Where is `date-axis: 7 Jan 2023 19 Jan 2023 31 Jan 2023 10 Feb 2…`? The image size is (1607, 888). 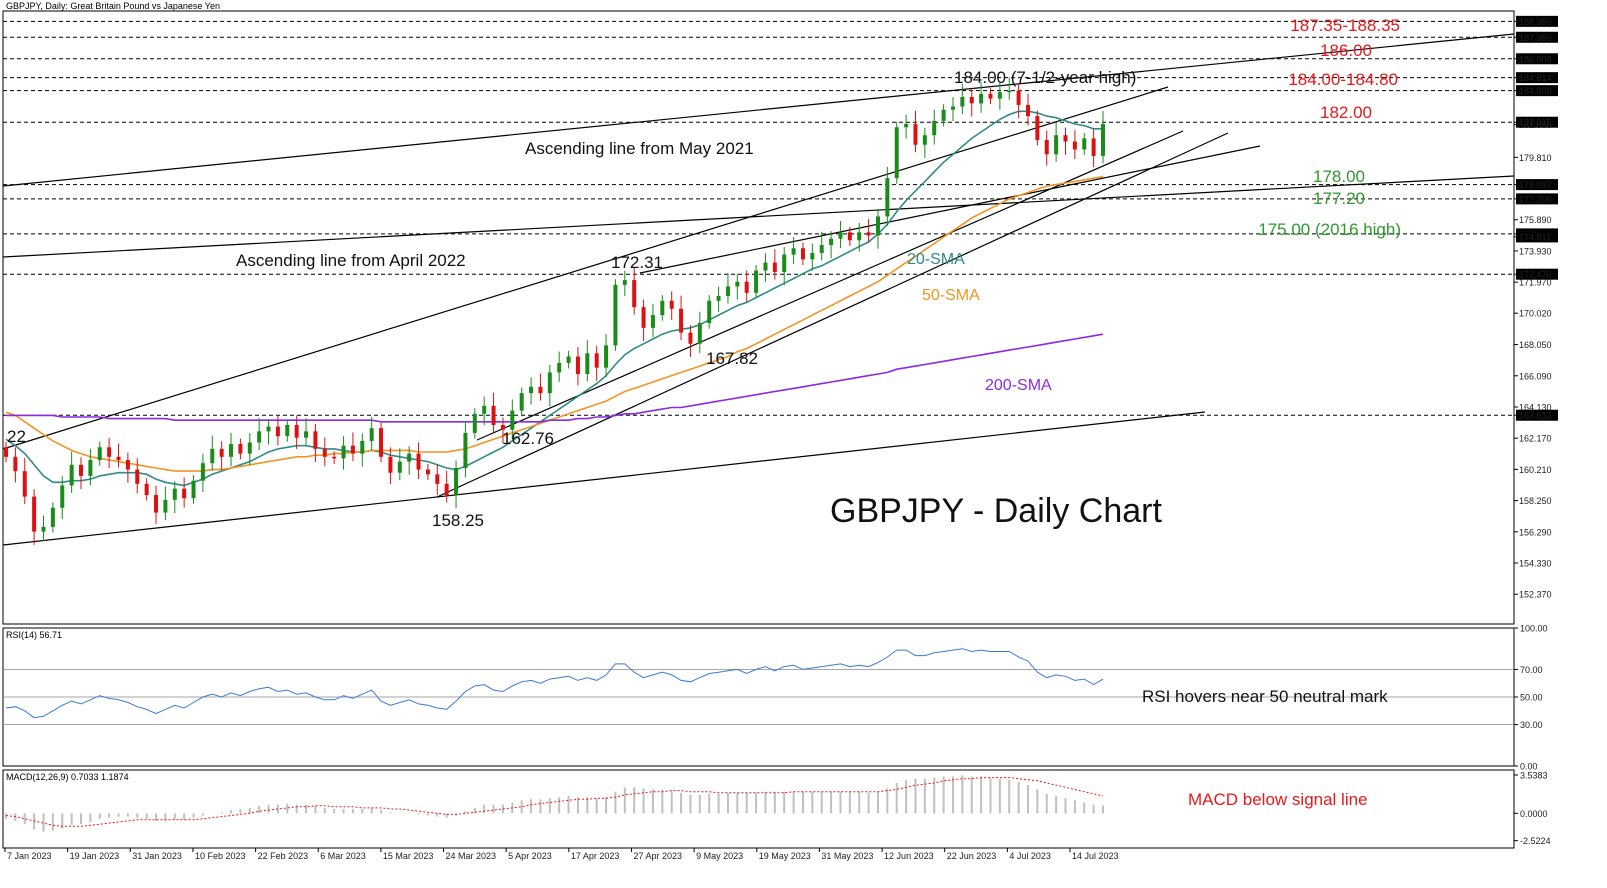
date-axis: 7 Jan 2023 19 Jan 2023 31 Jan 2023 10 Feb 2… is located at coordinates (561, 854).